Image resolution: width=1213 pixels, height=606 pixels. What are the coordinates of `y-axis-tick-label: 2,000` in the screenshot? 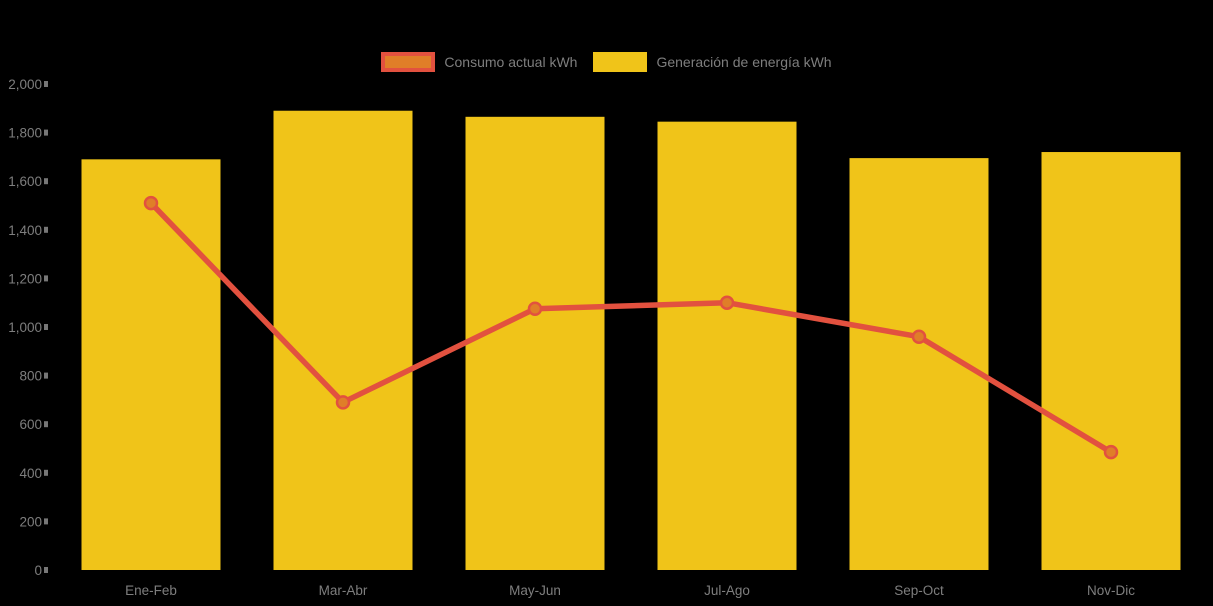 It's located at (25, 84).